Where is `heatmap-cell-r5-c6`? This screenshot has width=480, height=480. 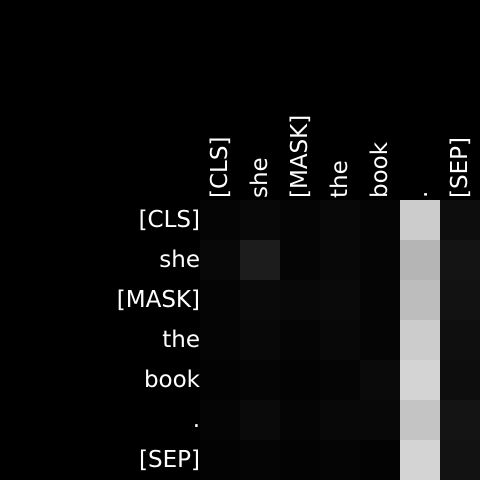 heatmap-cell-r5-c6 is located at coordinates (460, 420).